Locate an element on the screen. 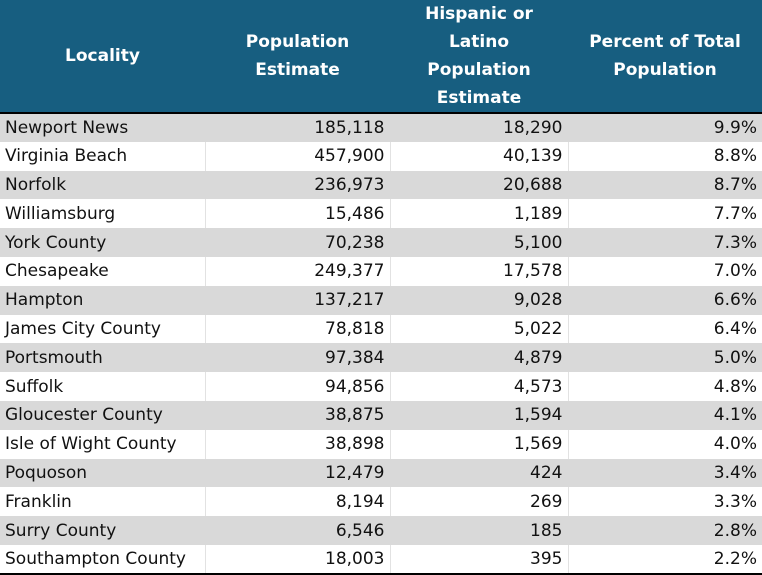 The width and height of the screenshot is (762, 575). hispanic-population-cell: 17,578 is located at coordinates (478, 271).